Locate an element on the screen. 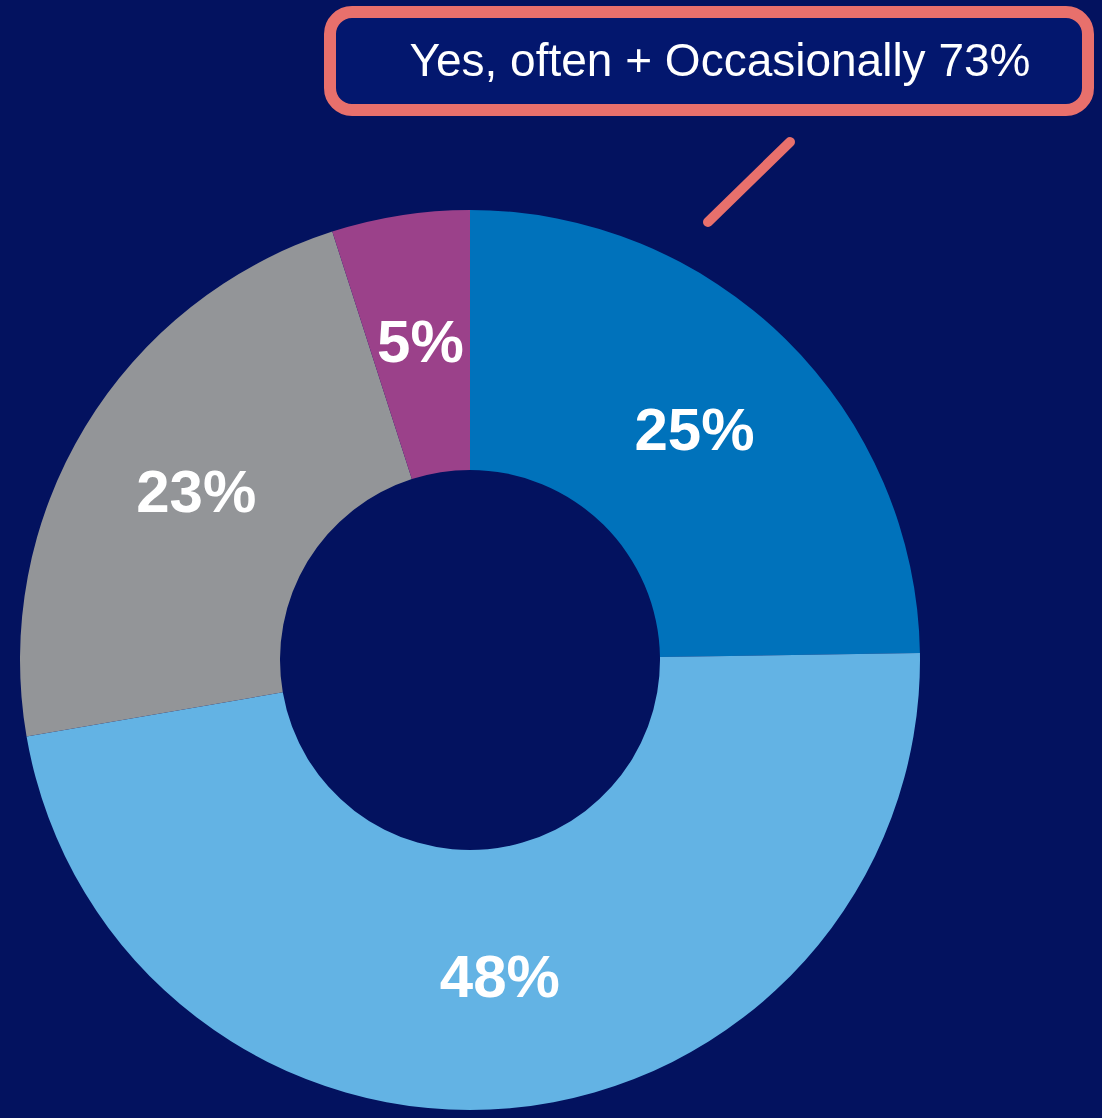 This screenshot has width=1102, height=1118. data-label: 48% is located at coordinates (499, 976).